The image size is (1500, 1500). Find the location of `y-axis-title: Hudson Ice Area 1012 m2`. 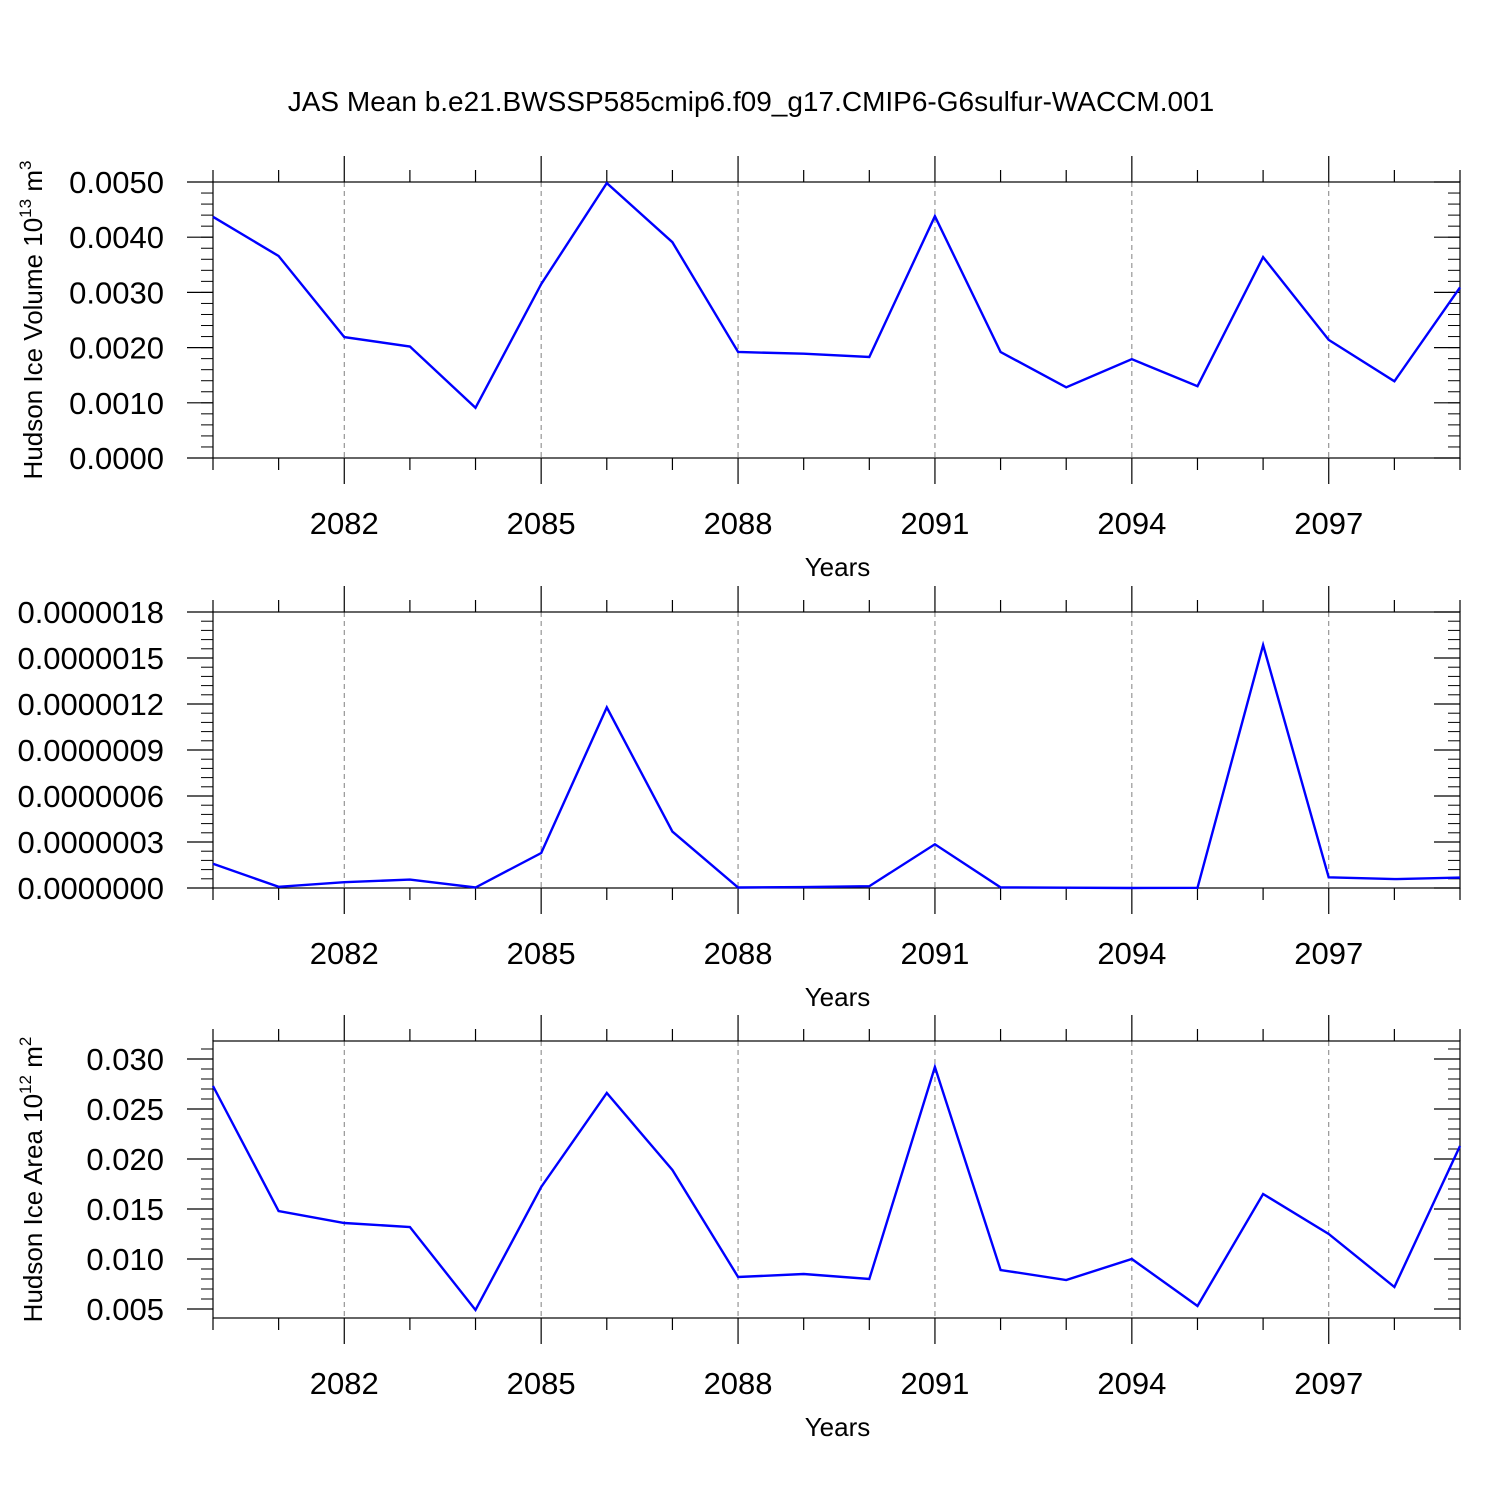

y-axis-title: Hudson Ice Area 1012 m2 is located at coordinates (32, 1180).